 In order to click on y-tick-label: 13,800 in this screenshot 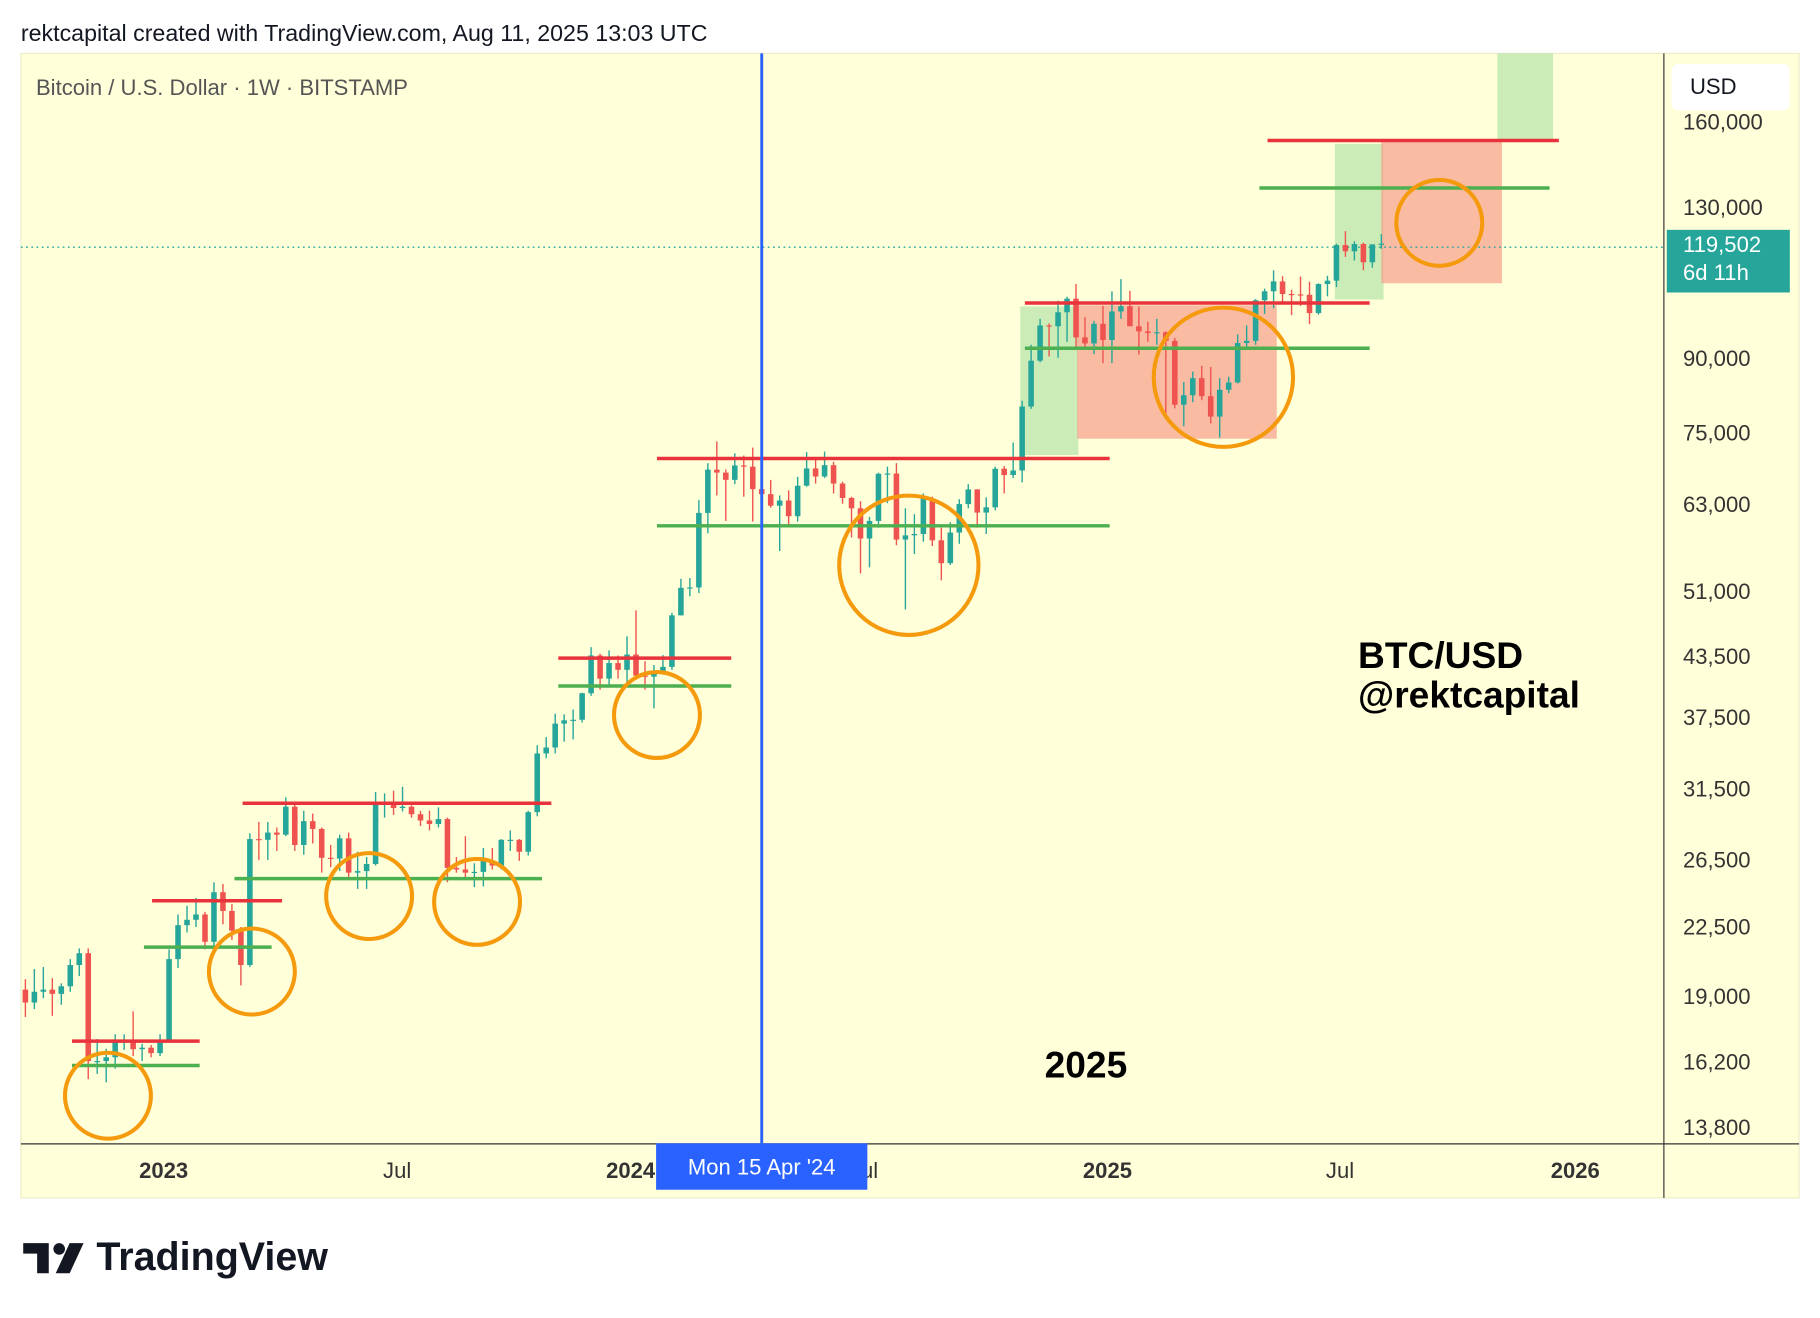, I will do `click(1716, 1127)`.